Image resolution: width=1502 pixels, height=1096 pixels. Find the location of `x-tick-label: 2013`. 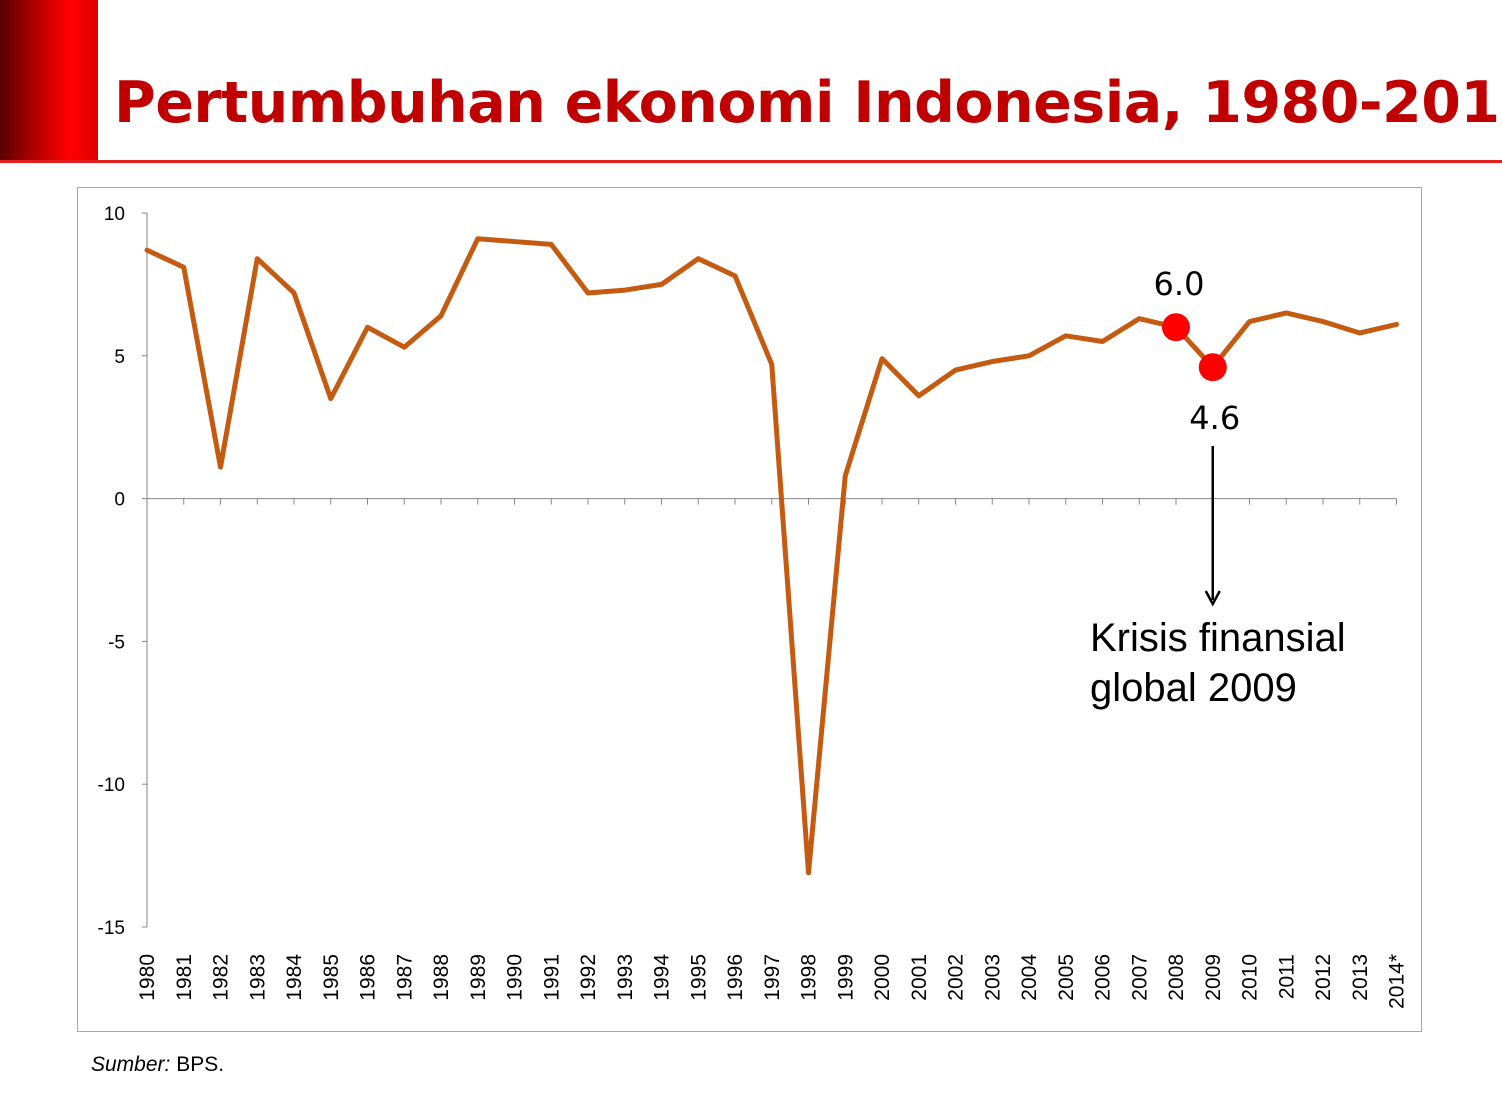

x-tick-label: 2013 is located at coordinates (1360, 977).